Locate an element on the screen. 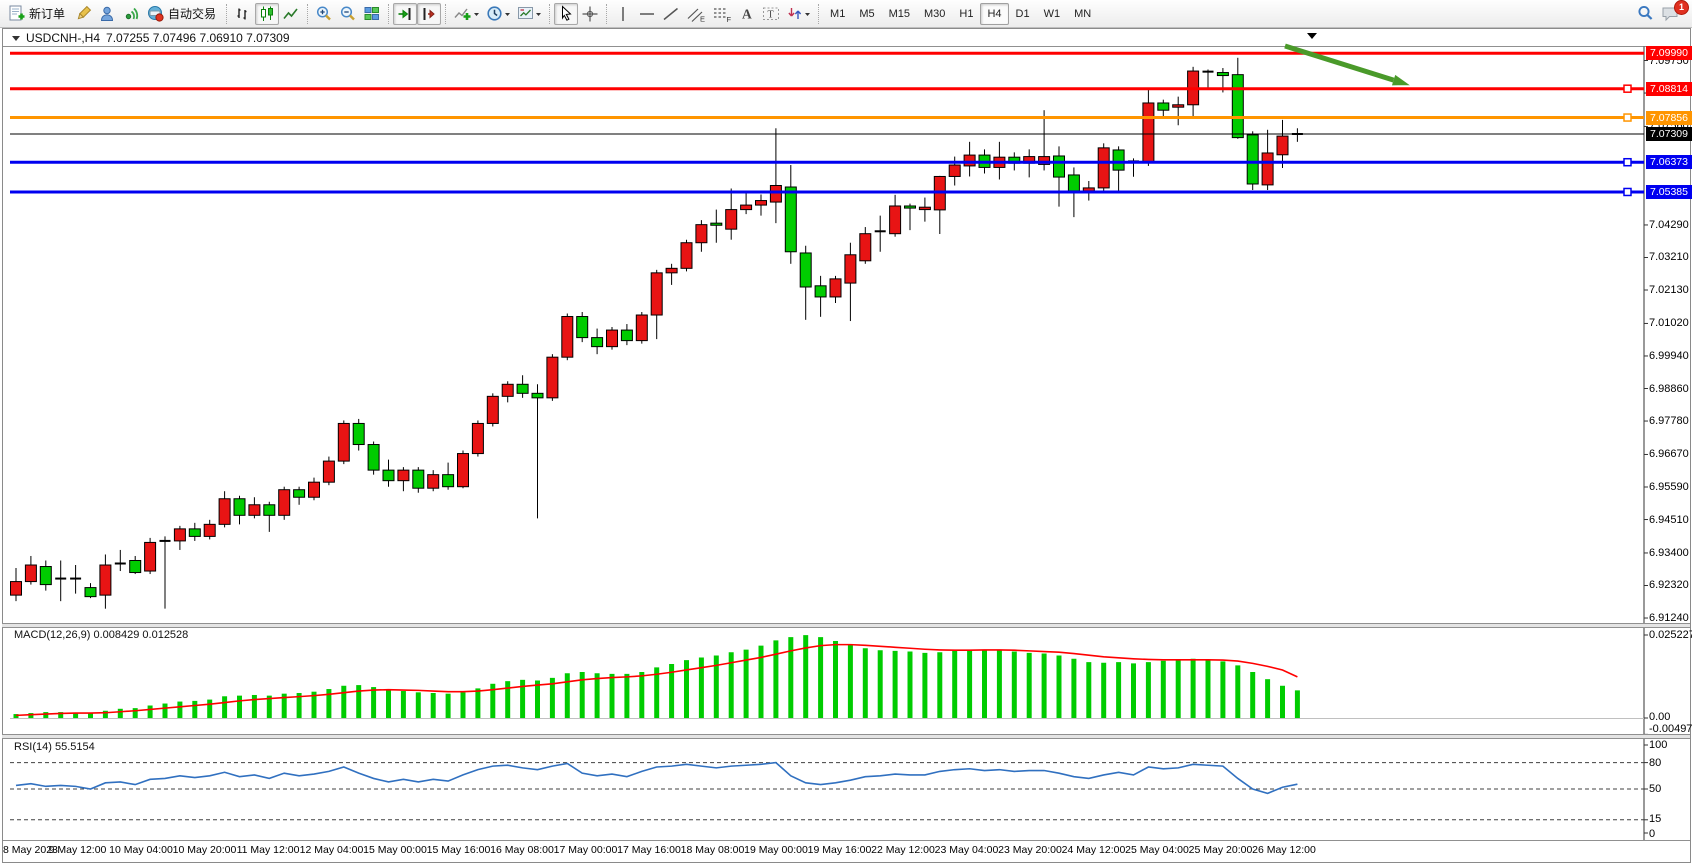 The width and height of the screenshot is (1692, 864). zoom-out-icon is located at coordinates (348, 14).